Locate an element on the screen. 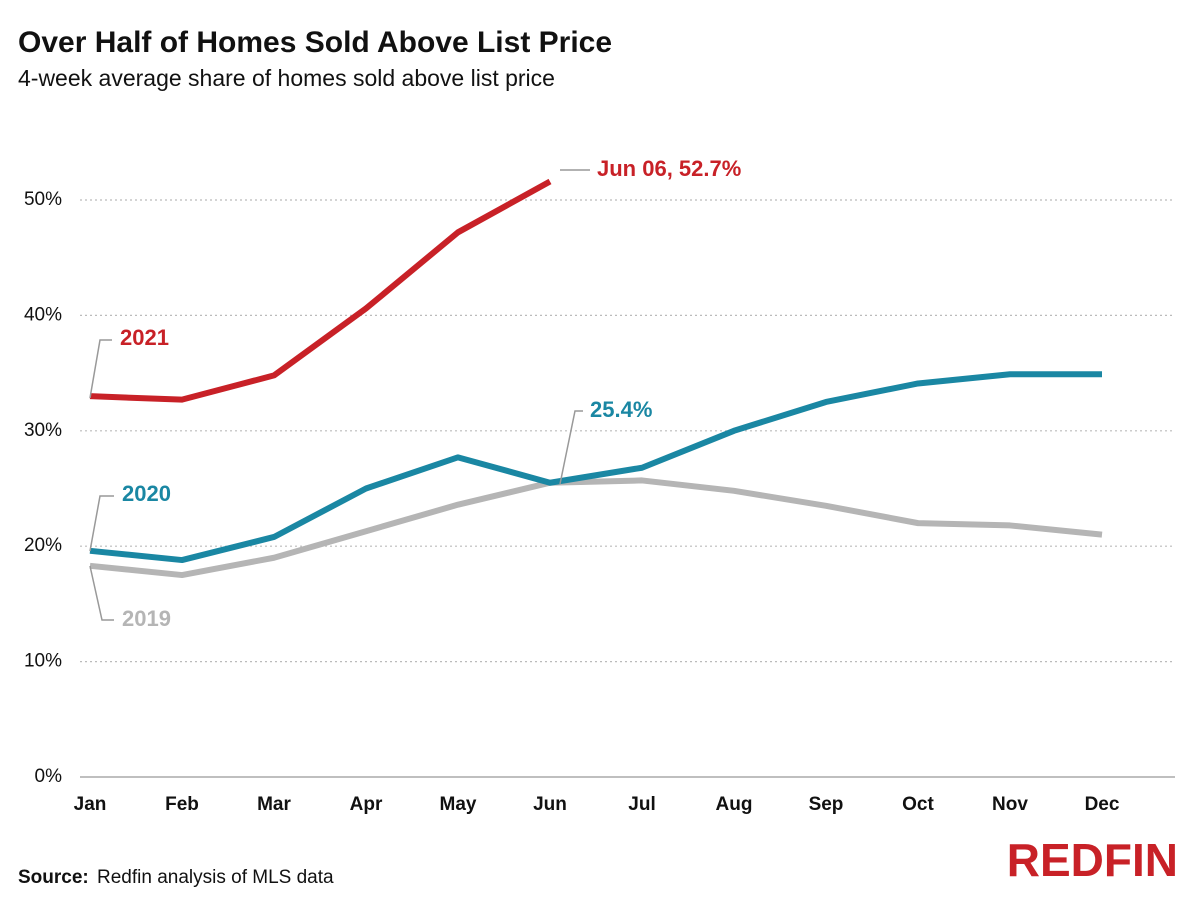 Image resolution: width=1200 pixels, height=900 pixels. series-label: 2021 is located at coordinates (144, 337).